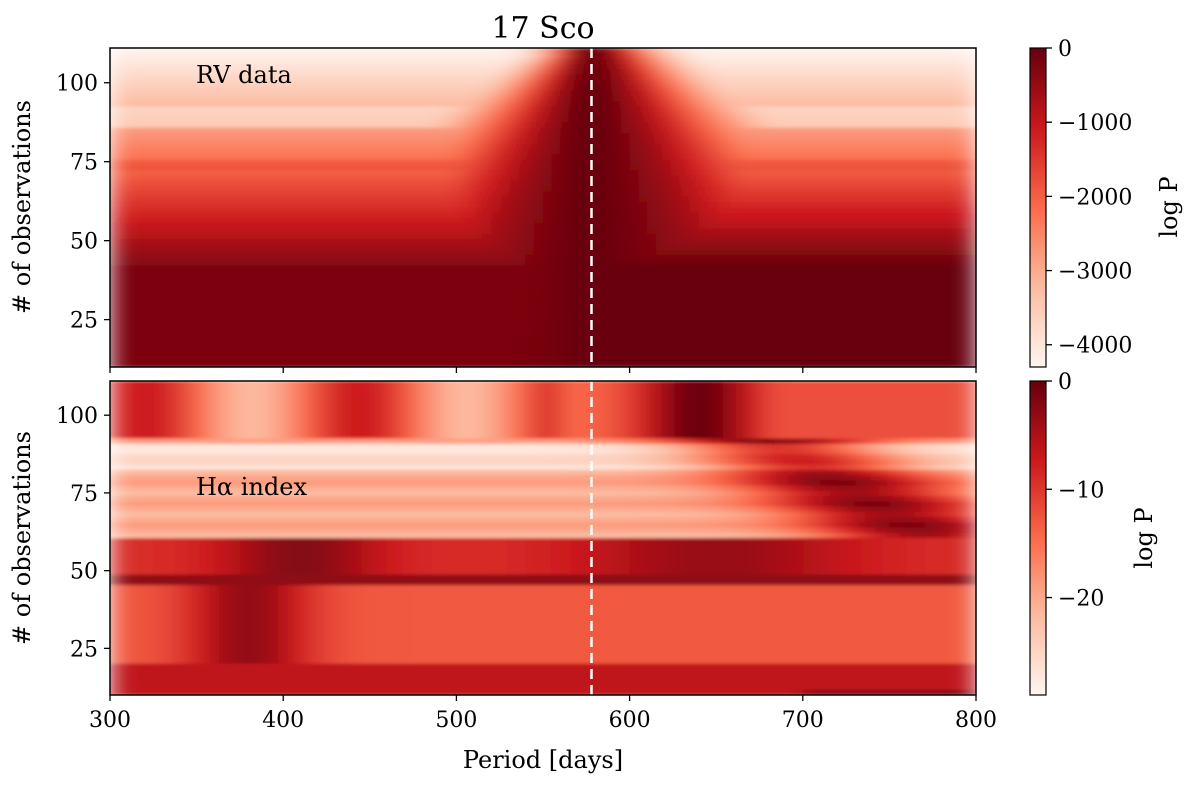 Image resolution: width=1200 pixels, height=786 pixels. What do you see at coordinates (1169, 206) in the screenshot?
I see `colorbar-rv-label: log P` at bounding box center [1169, 206].